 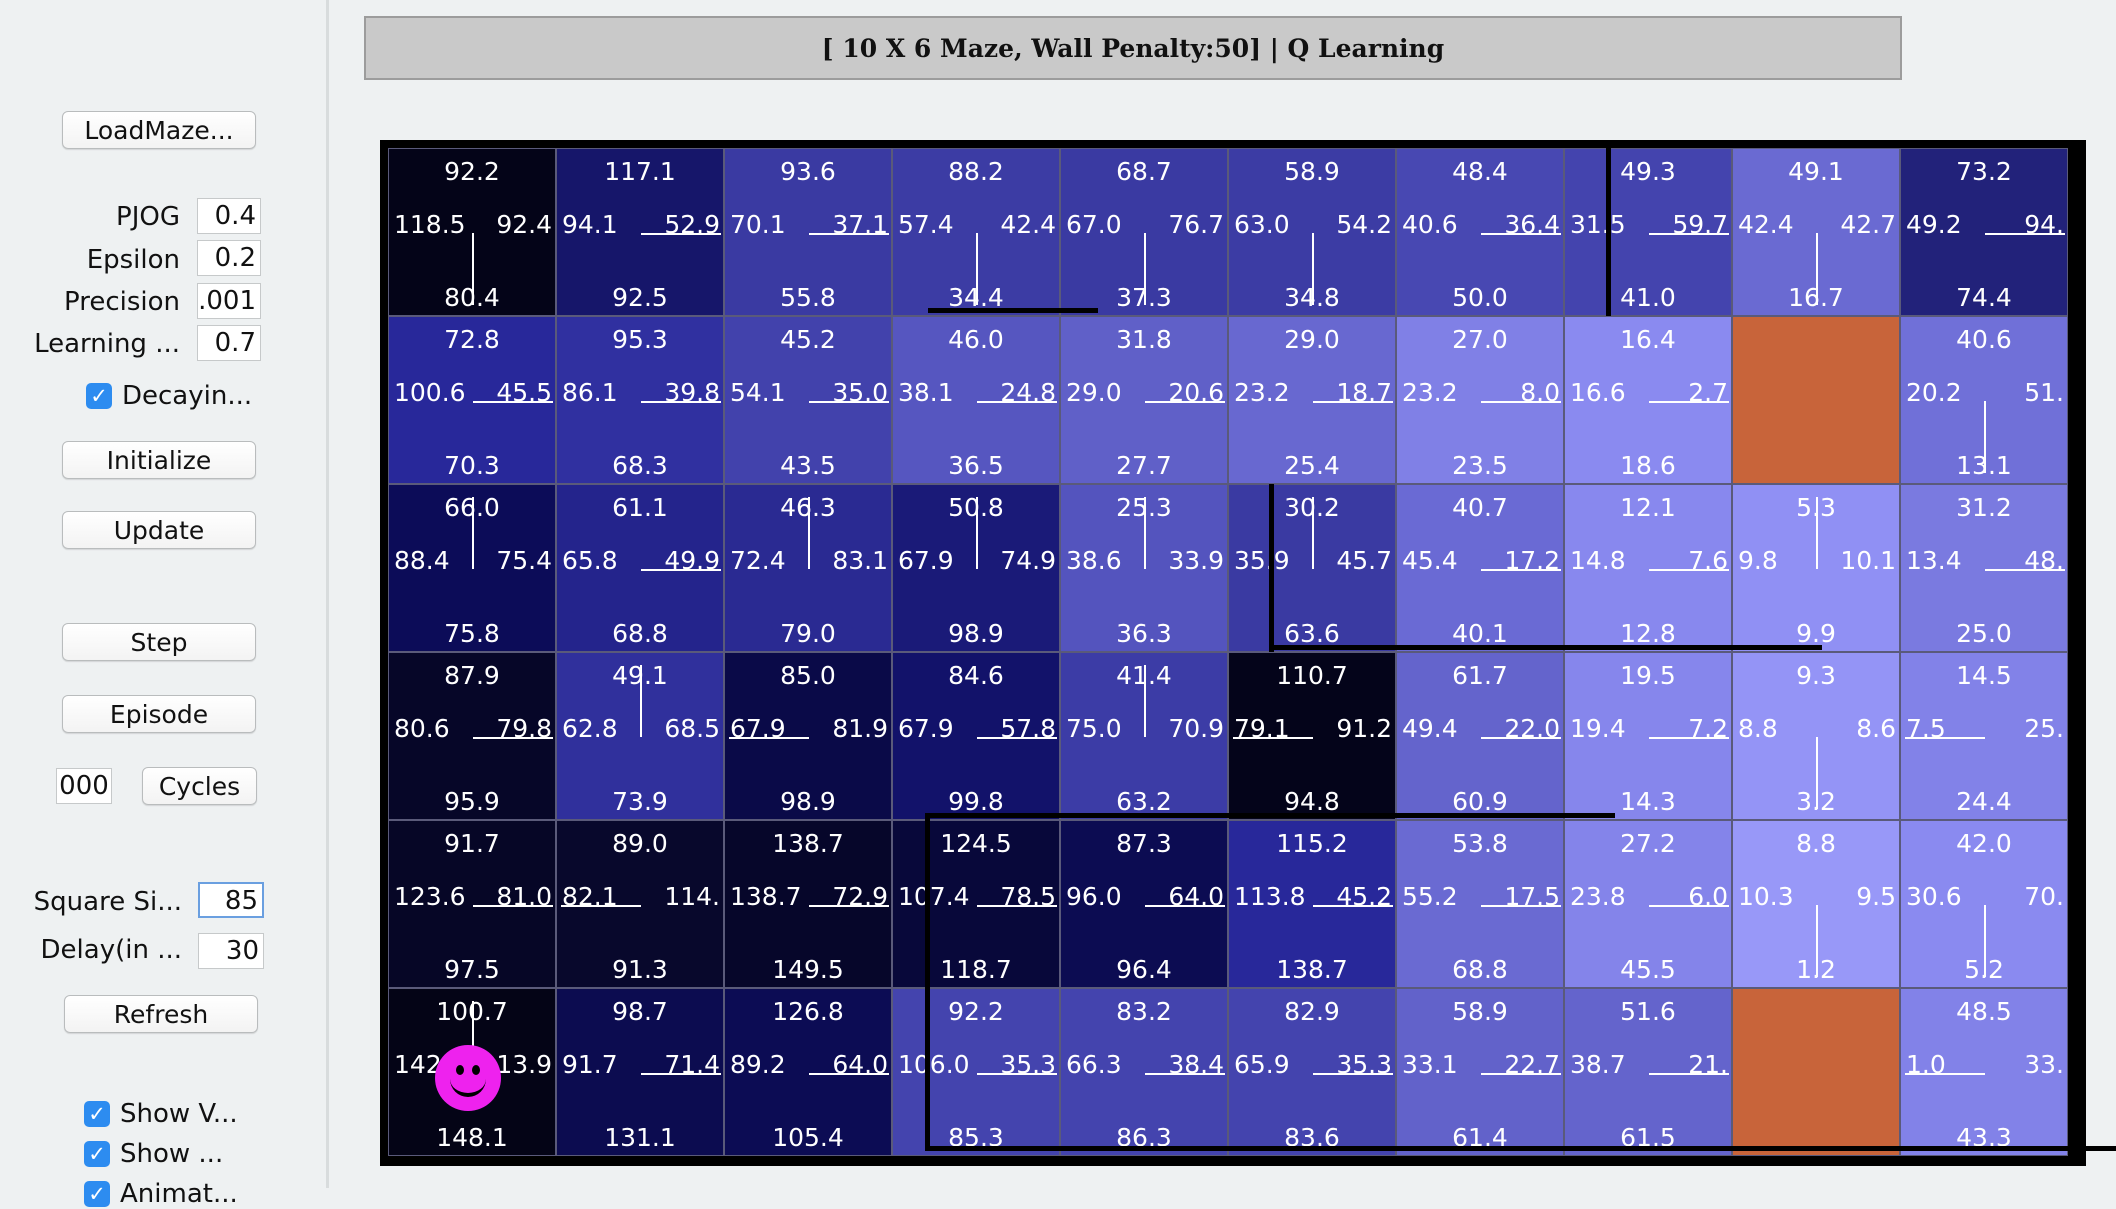 What do you see at coordinates (976, 736) in the screenshot?
I see `maze-cell: 84.6 67.9 57.8 99.8` at bounding box center [976, 736].